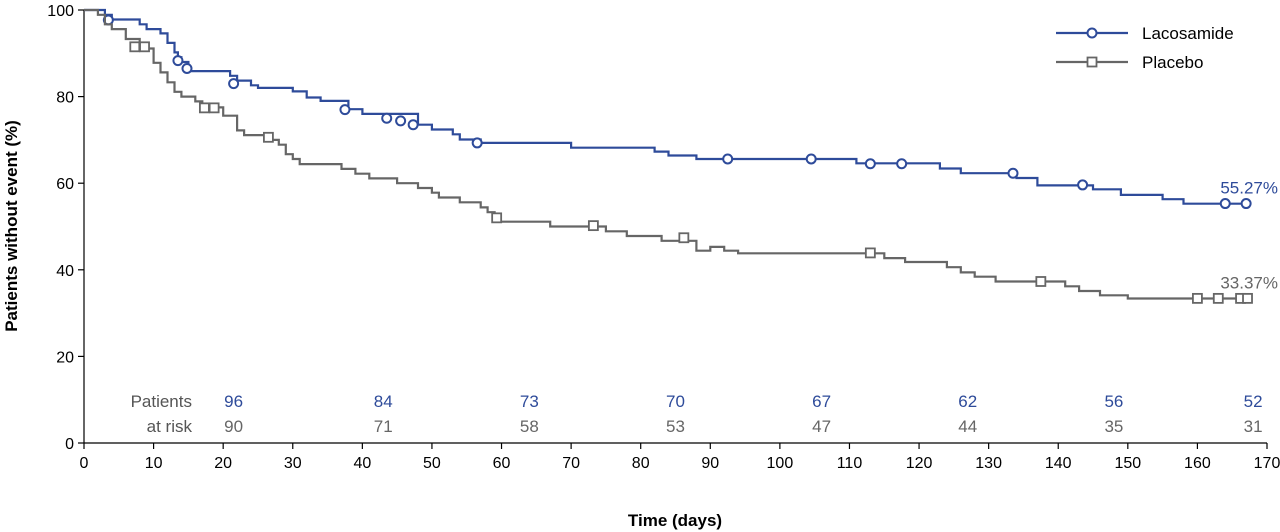 The width and height of the screenshot is (1280, 532). I want to click on legend-marker-lacosamide, so click(1092, 33).